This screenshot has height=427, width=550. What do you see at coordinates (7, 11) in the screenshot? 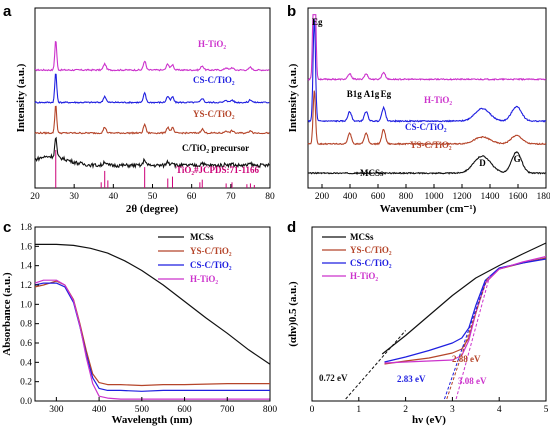
I see `panel-label-a: a` at bounding box center [7, 11].